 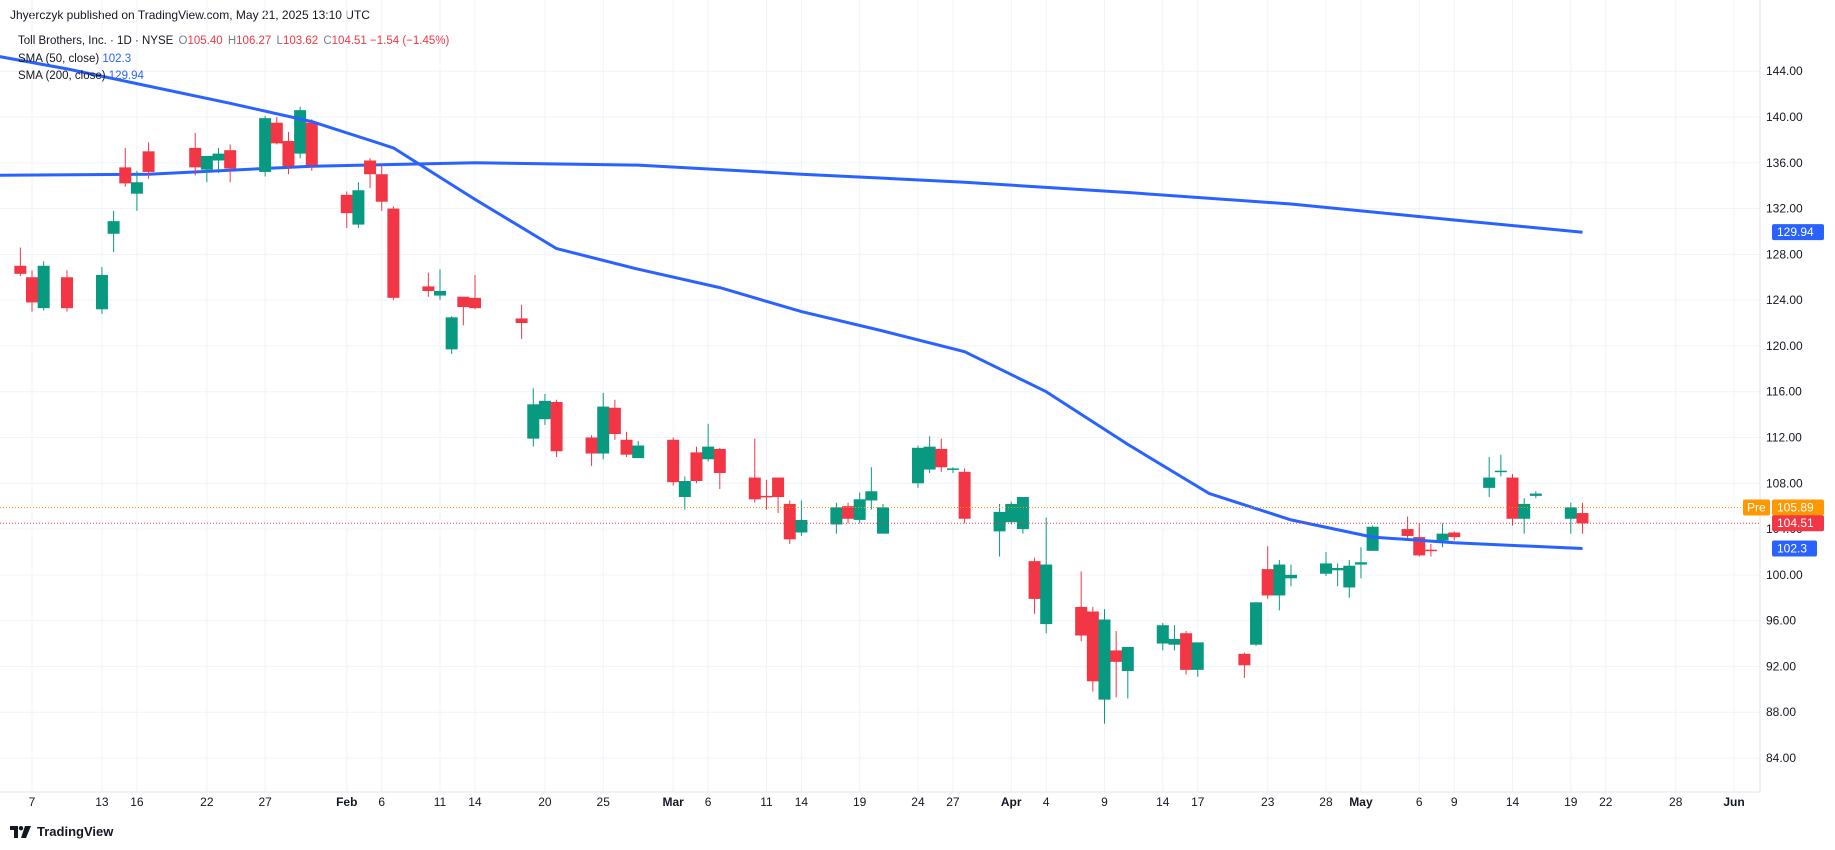 What do you see at coordinates (61, 831) in the screenshot?
I see `tradingview-logo: TradingView` at bounding box center [61, 831].